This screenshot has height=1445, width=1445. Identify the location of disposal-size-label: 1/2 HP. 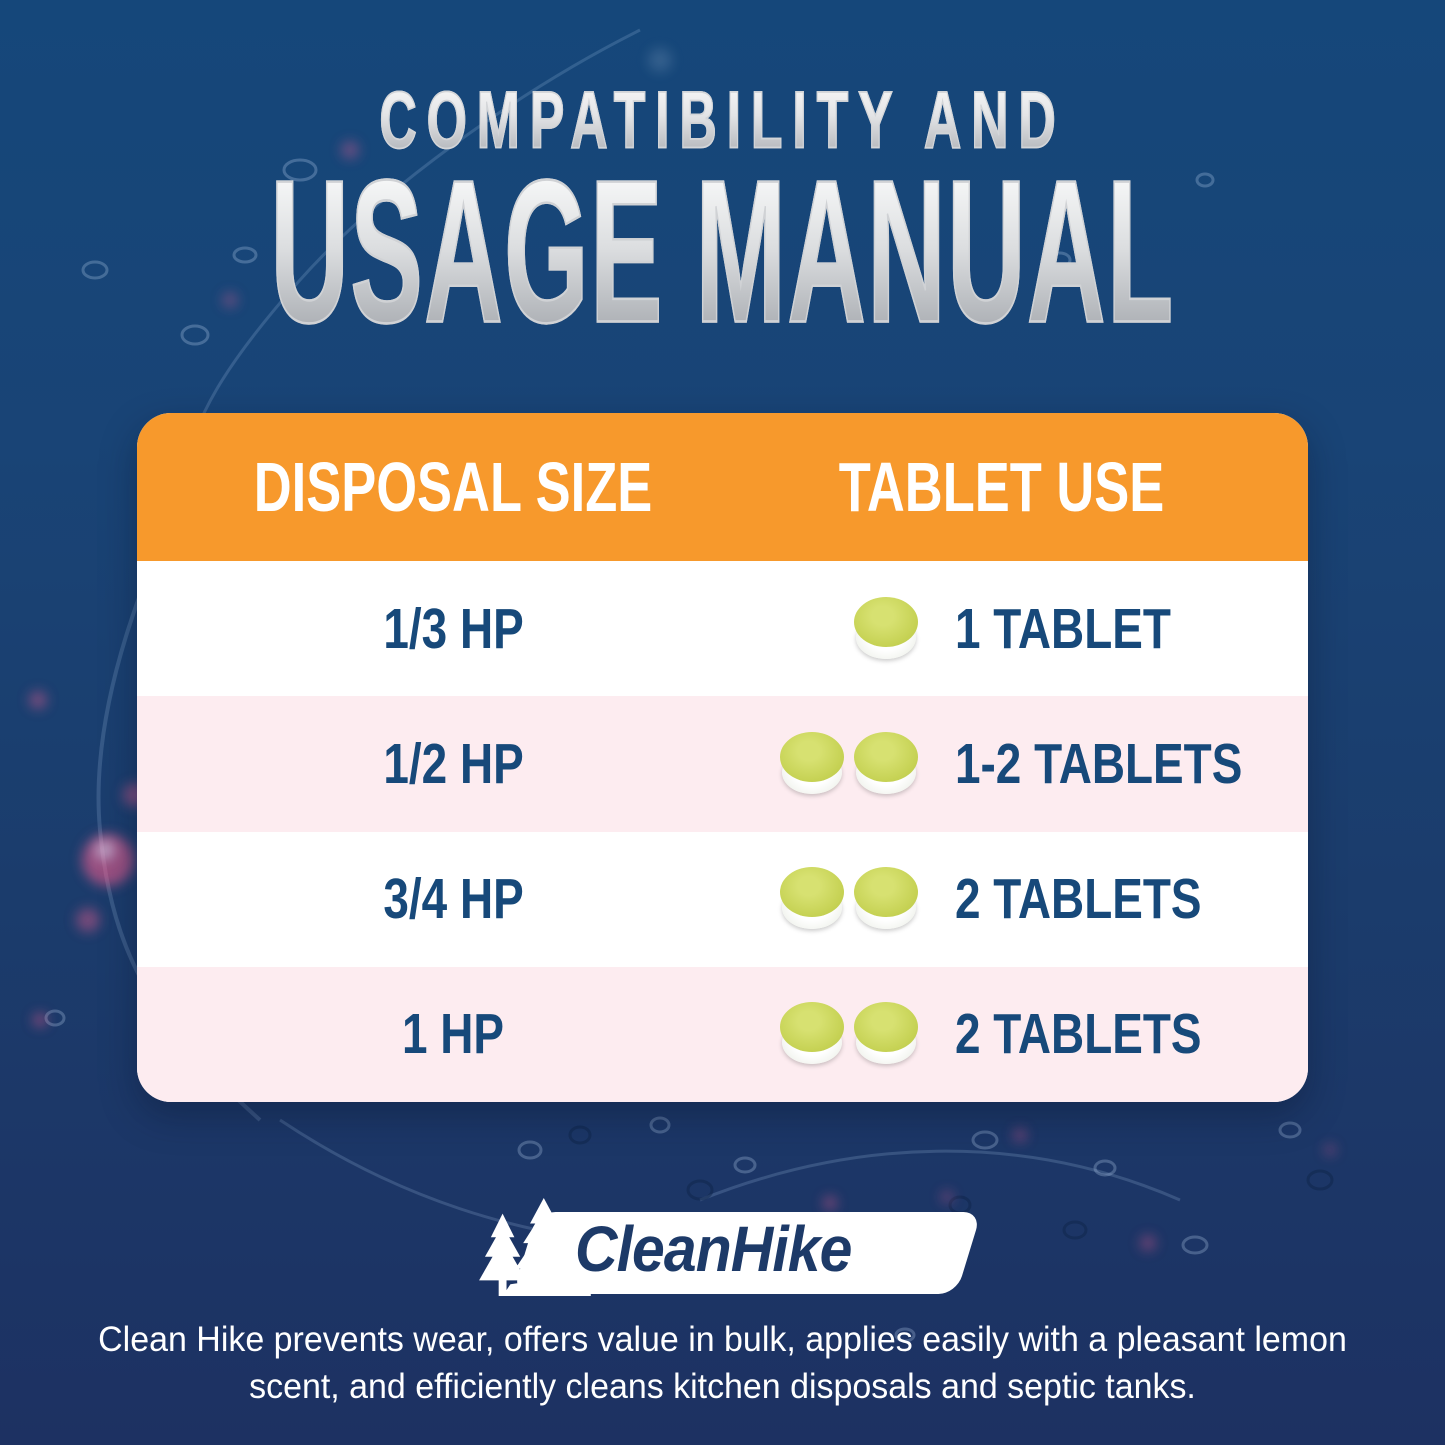
(453, 764).